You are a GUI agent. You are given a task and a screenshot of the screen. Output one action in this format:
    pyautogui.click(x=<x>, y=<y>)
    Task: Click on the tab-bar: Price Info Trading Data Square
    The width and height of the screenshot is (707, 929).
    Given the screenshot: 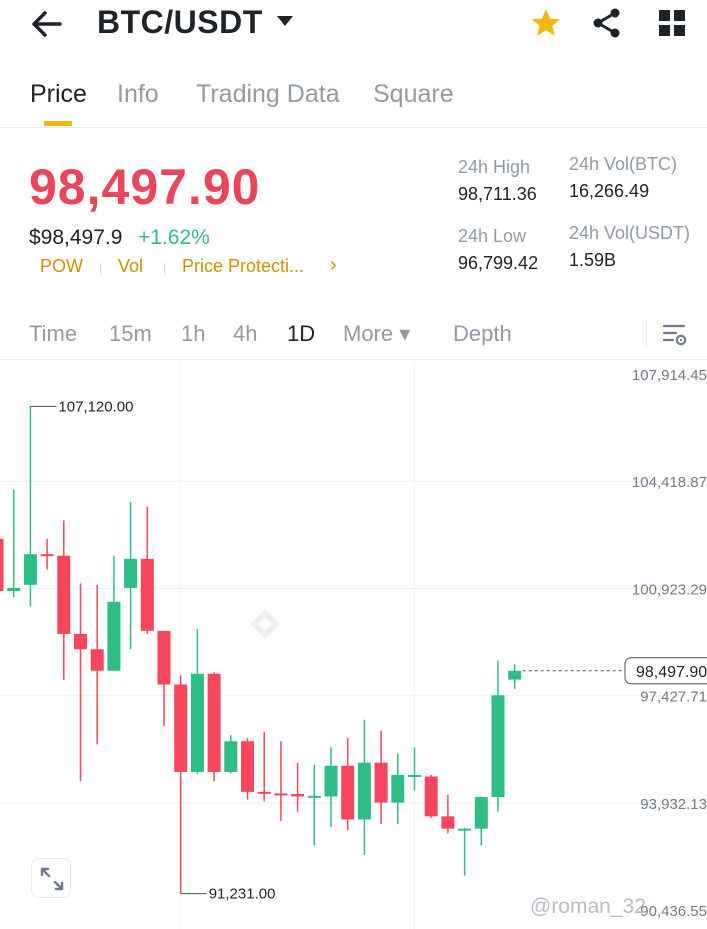 What is the action you would take?
    pyautogui.click(x=353, y=100)
    